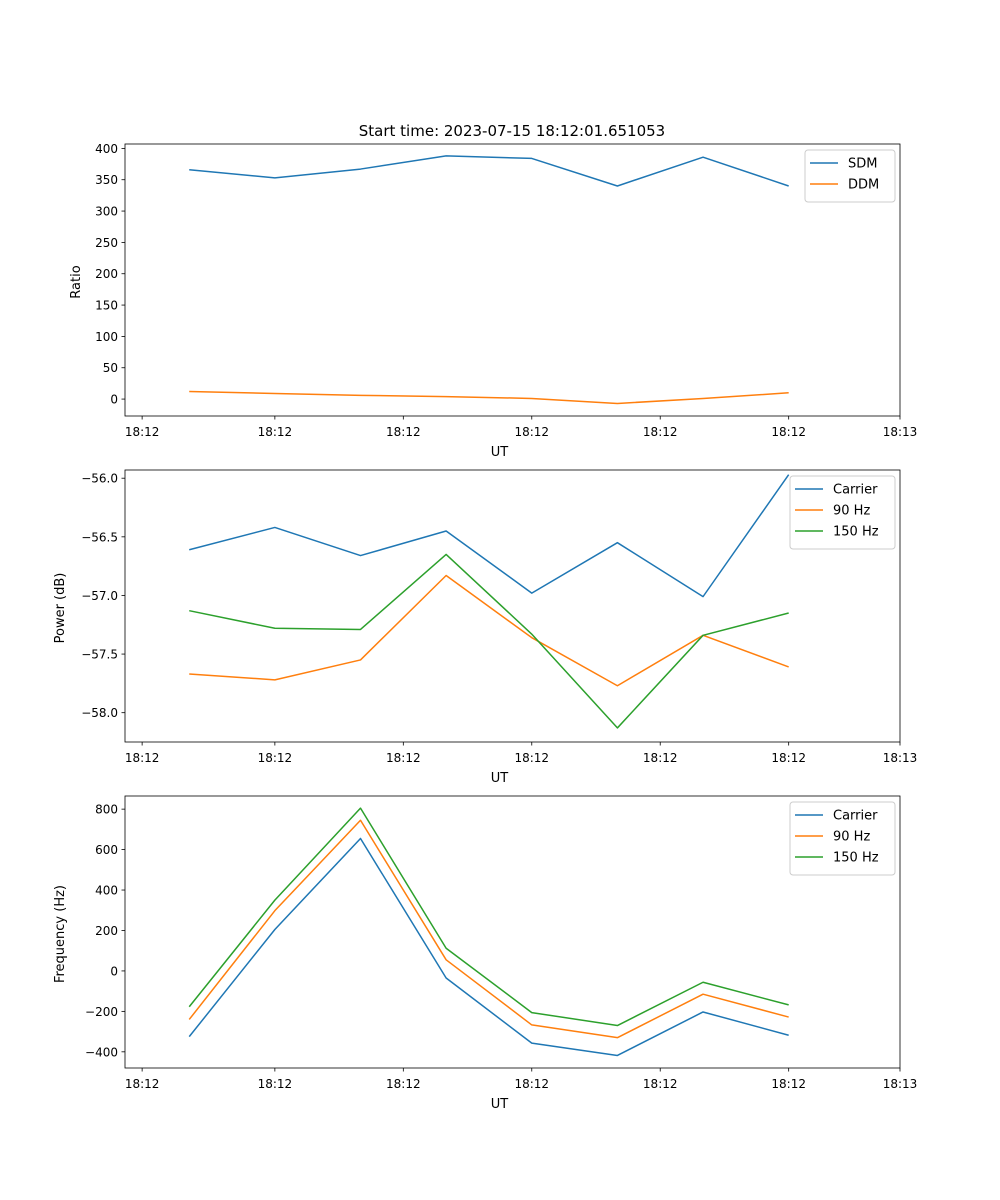 Image resolution: width=1000 pixels, height=1200 pixels. Describe the element at coordinates (101, 1052) in the screenshot. I see `y-tick-label: −400` at that location.